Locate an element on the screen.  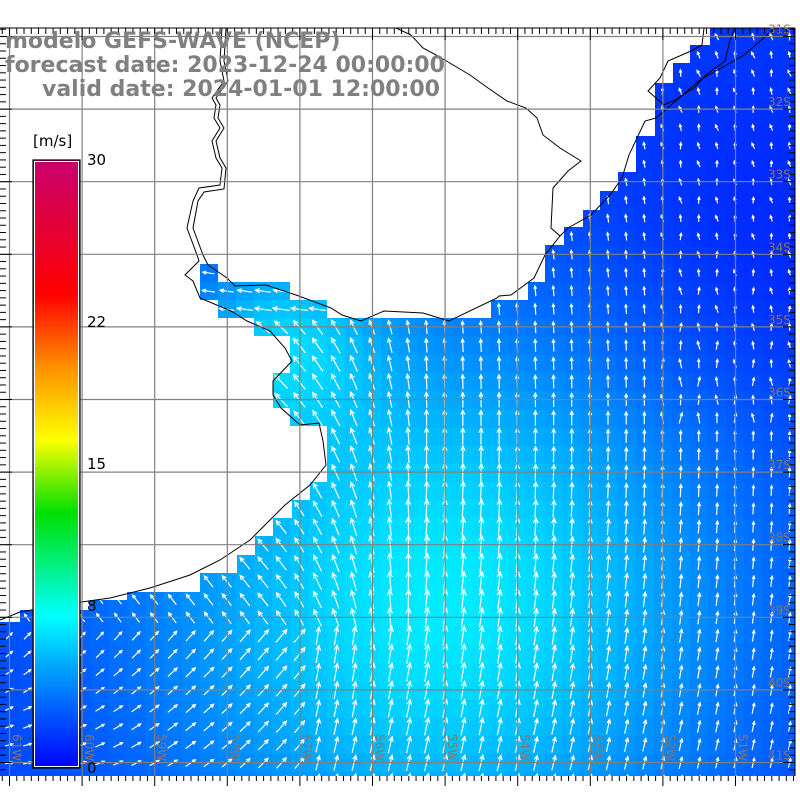
latitude-label: 41S is located at coordinates (779, 756).